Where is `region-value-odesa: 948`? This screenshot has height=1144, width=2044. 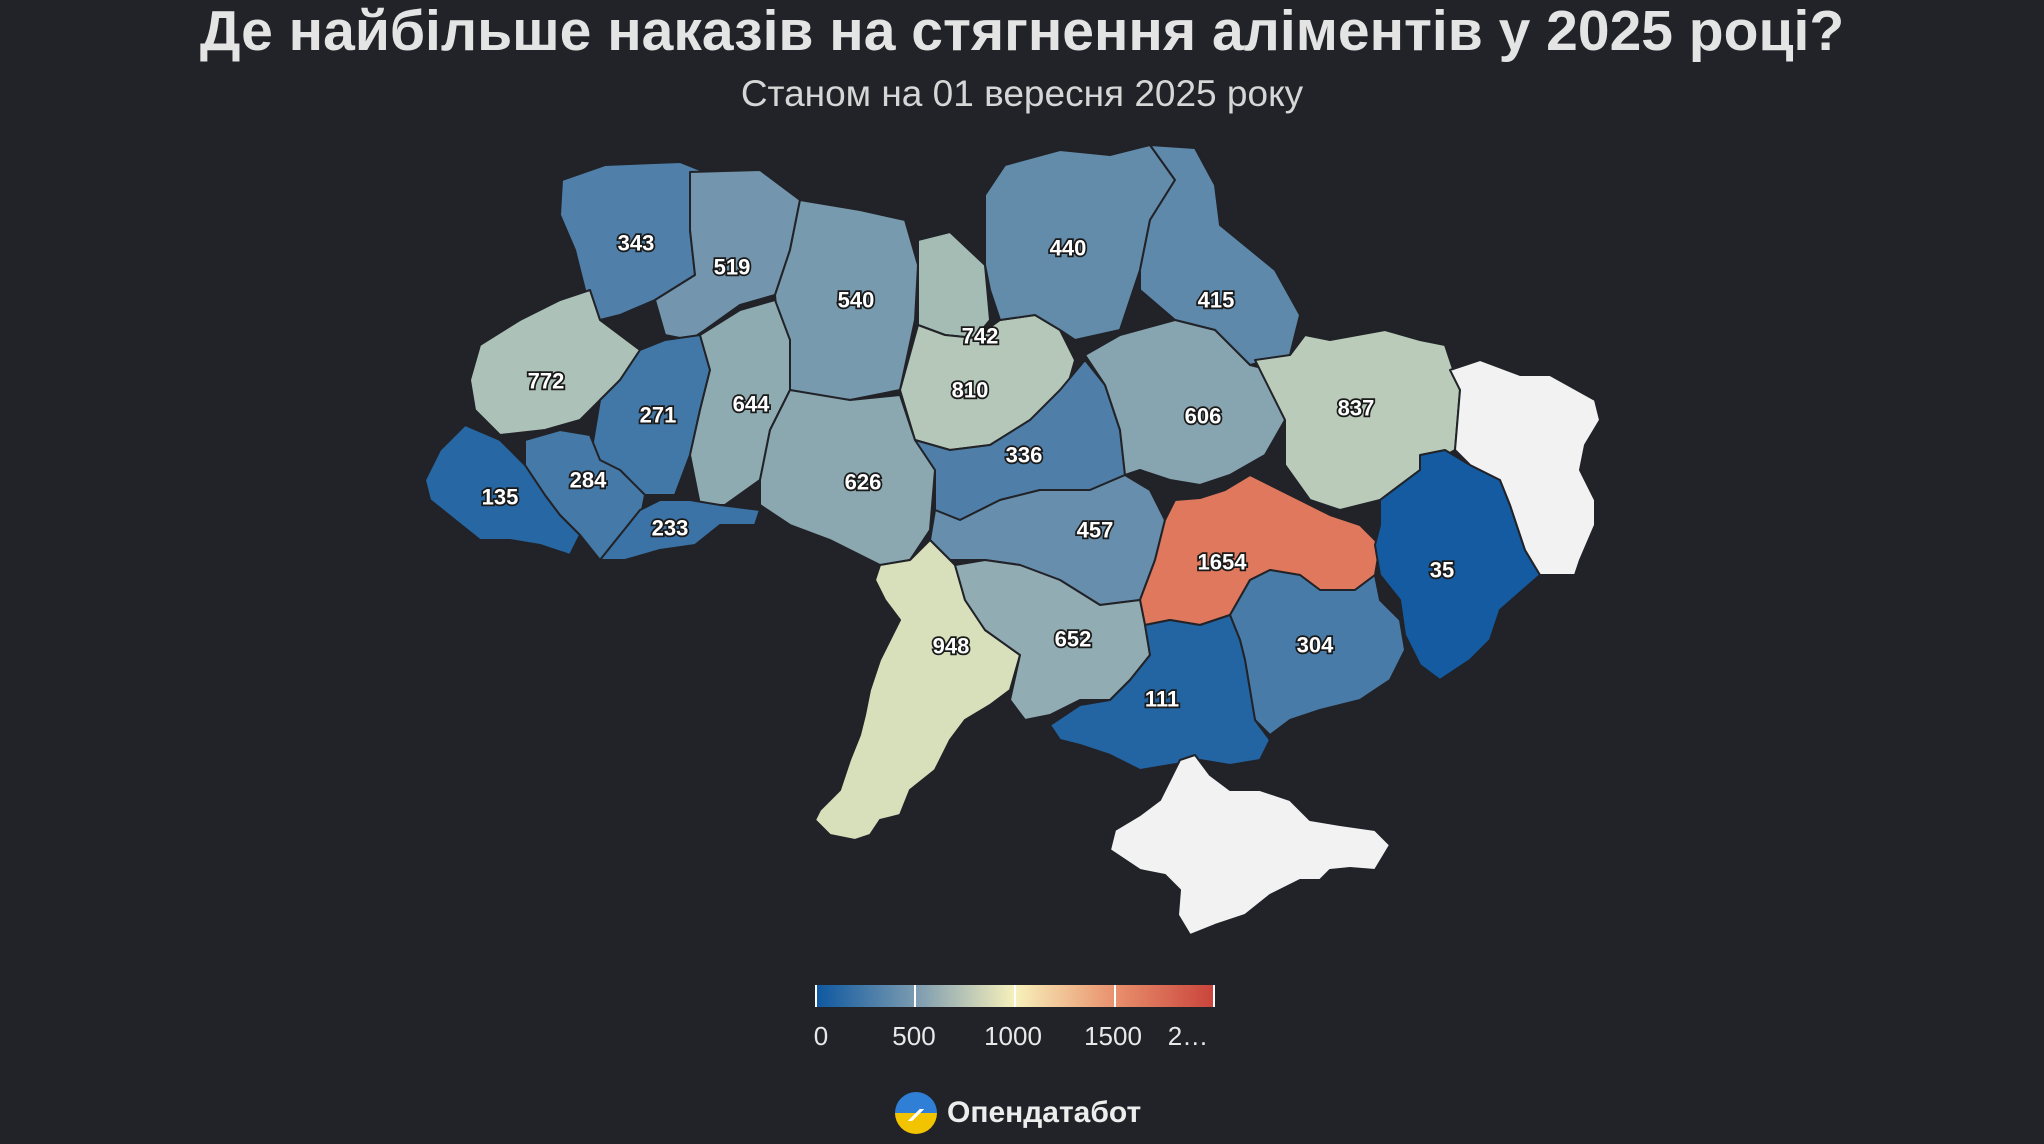
region-value-odesa: 948 is located at coordinates (951, 646).